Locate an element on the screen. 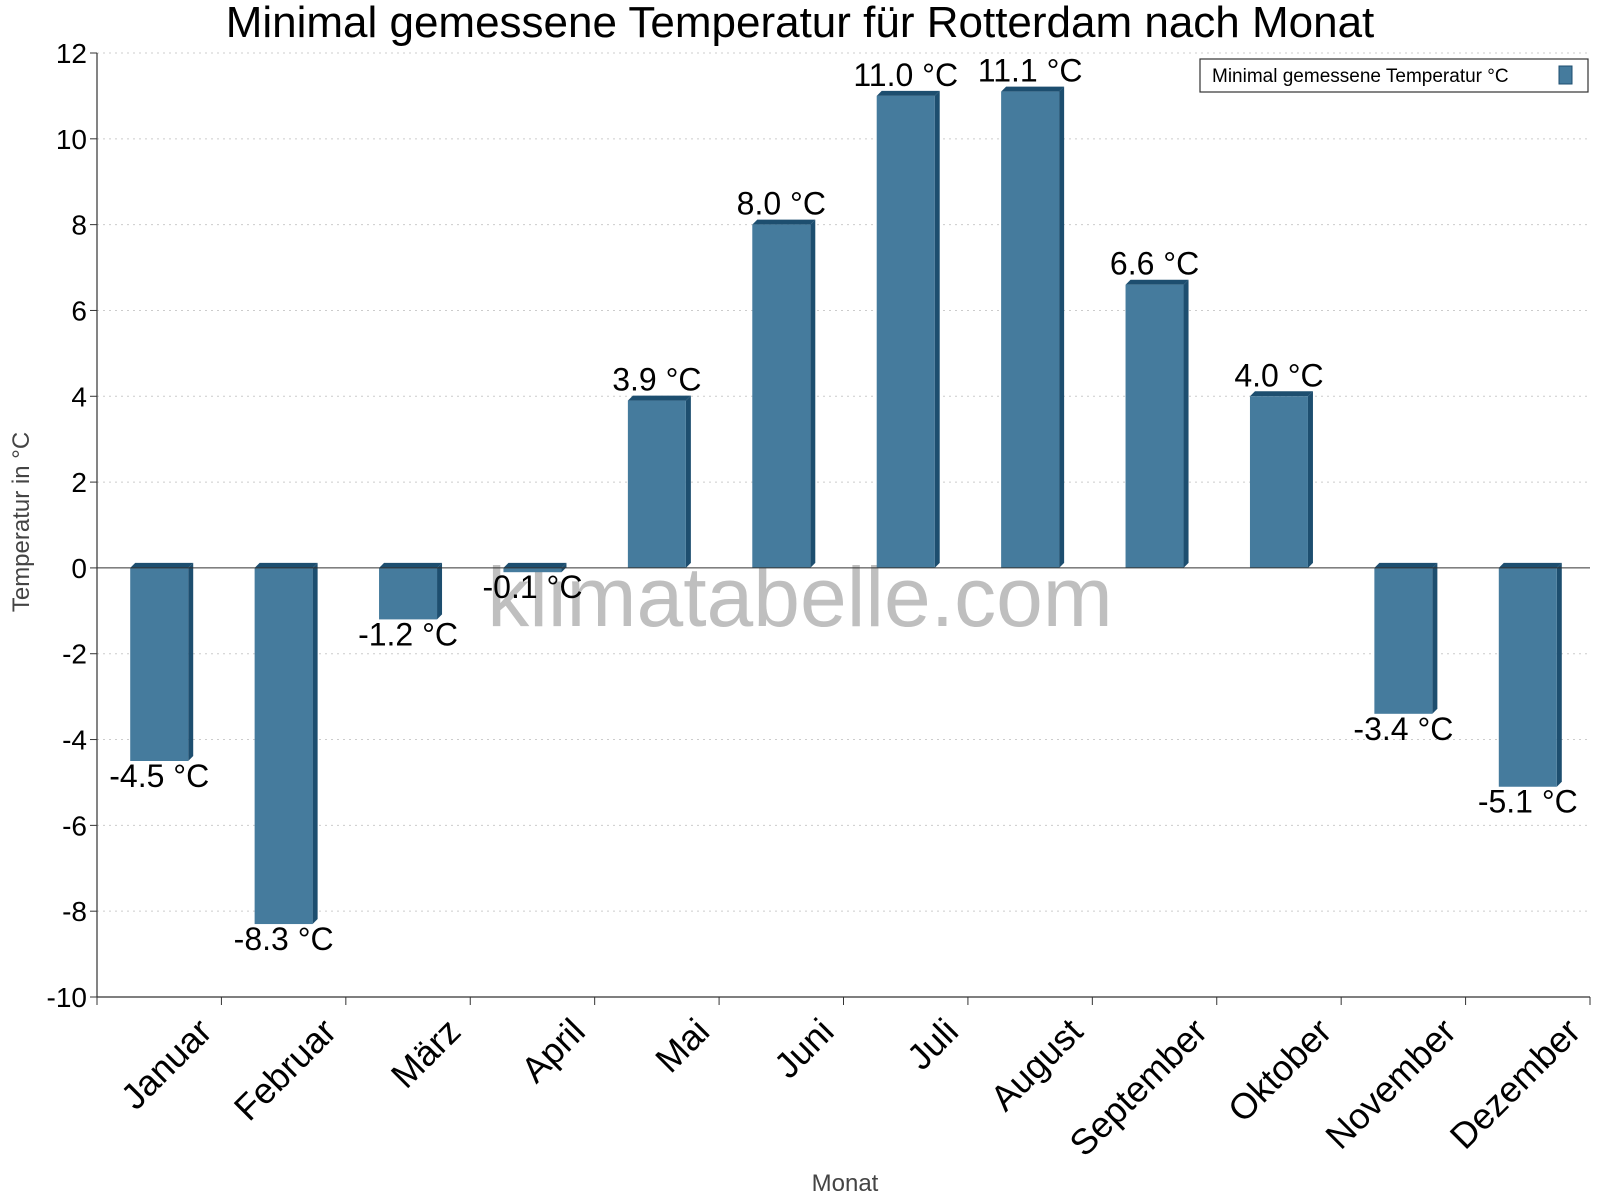 The width and height of the screenshot is (1600, 1200). data-label: -5.1 °C is located at coordinates (1528, 802).